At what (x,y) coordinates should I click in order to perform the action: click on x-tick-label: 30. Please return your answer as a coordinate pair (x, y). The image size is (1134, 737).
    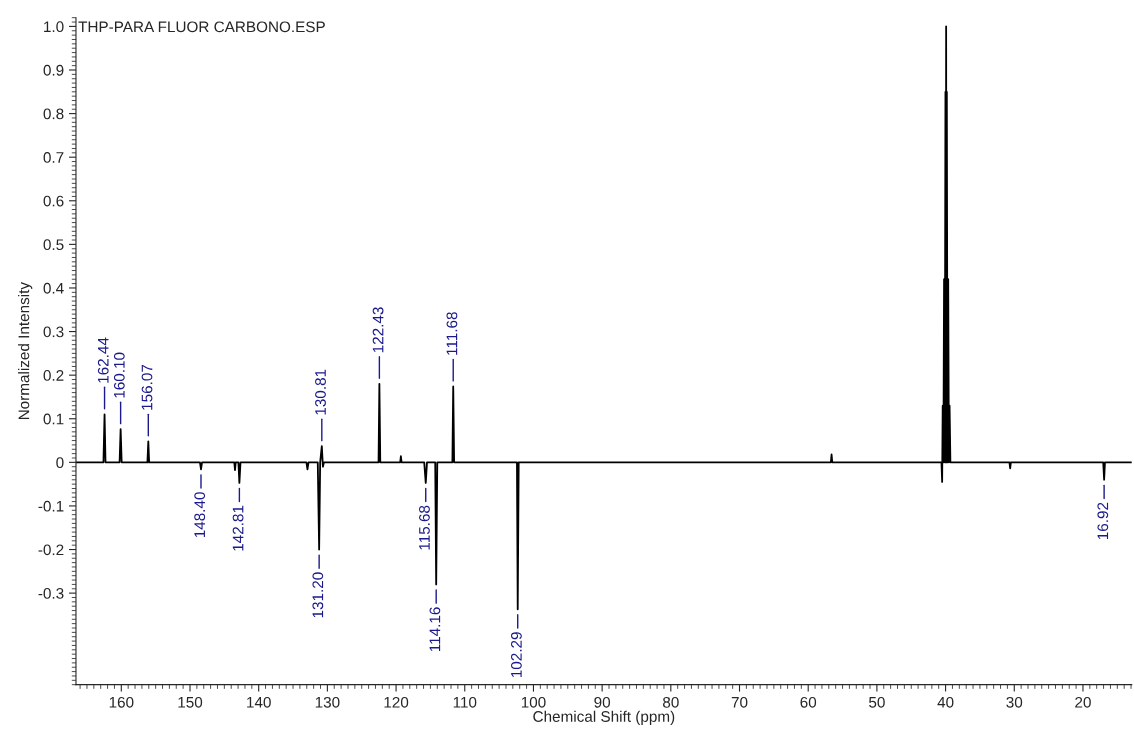
    Looking at the image, I should click on (1014, 702).